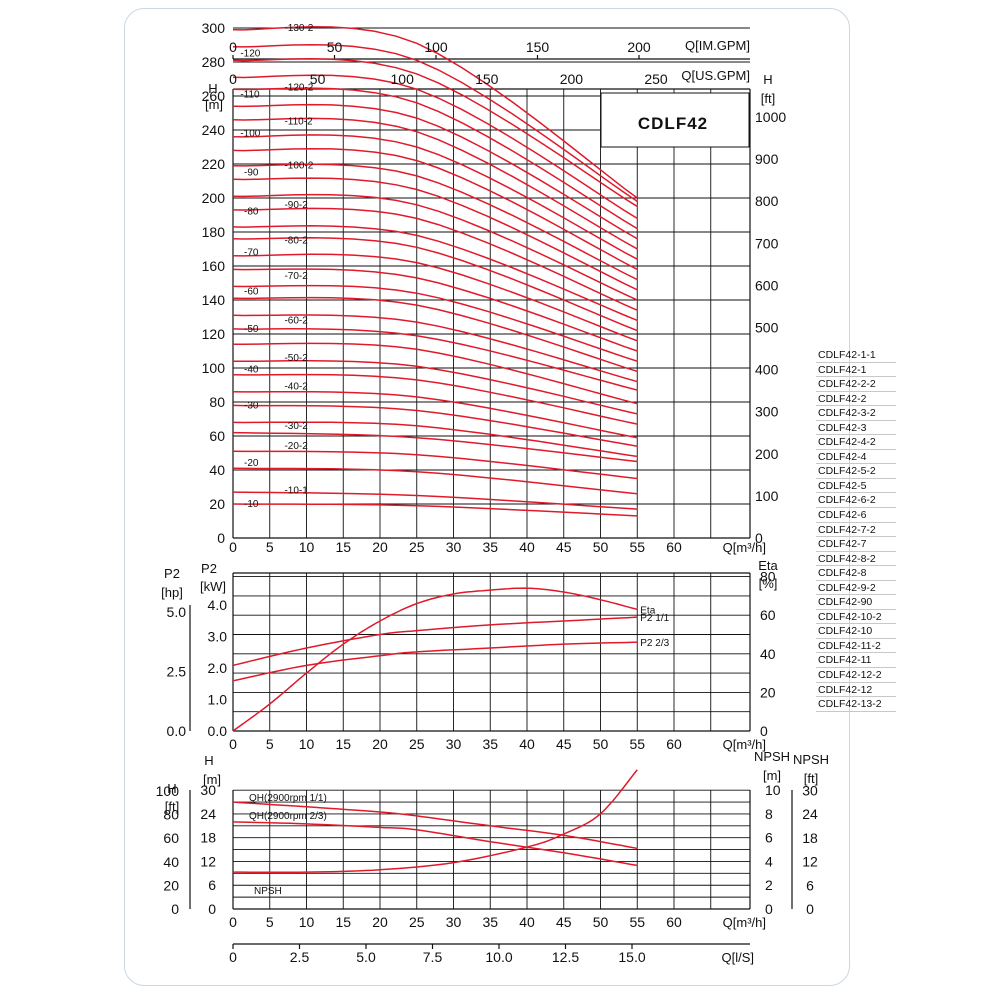 Image resolution: width=1000 pixels, height=1000 pixels. Describe the element at coordinates (435, 641) in the screenshot. I see `power-curve` at that location.